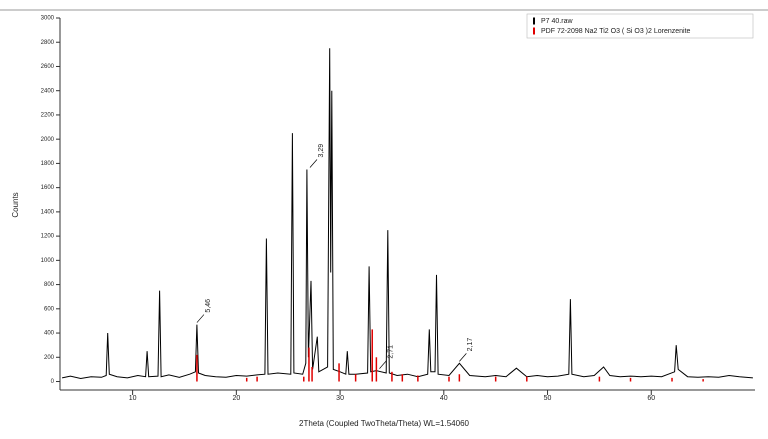  I want to click on y-tick-label: 2800, so click(48, 43).